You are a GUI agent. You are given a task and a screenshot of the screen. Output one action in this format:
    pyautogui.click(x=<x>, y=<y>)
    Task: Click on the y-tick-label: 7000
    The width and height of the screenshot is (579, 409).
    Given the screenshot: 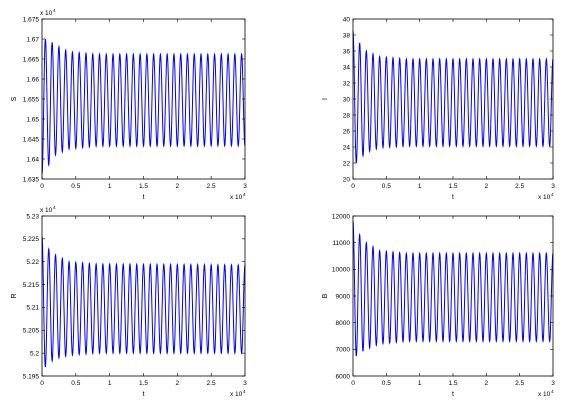 What is the action you would take?
    pyautogui.click(x=343, y=350)
    